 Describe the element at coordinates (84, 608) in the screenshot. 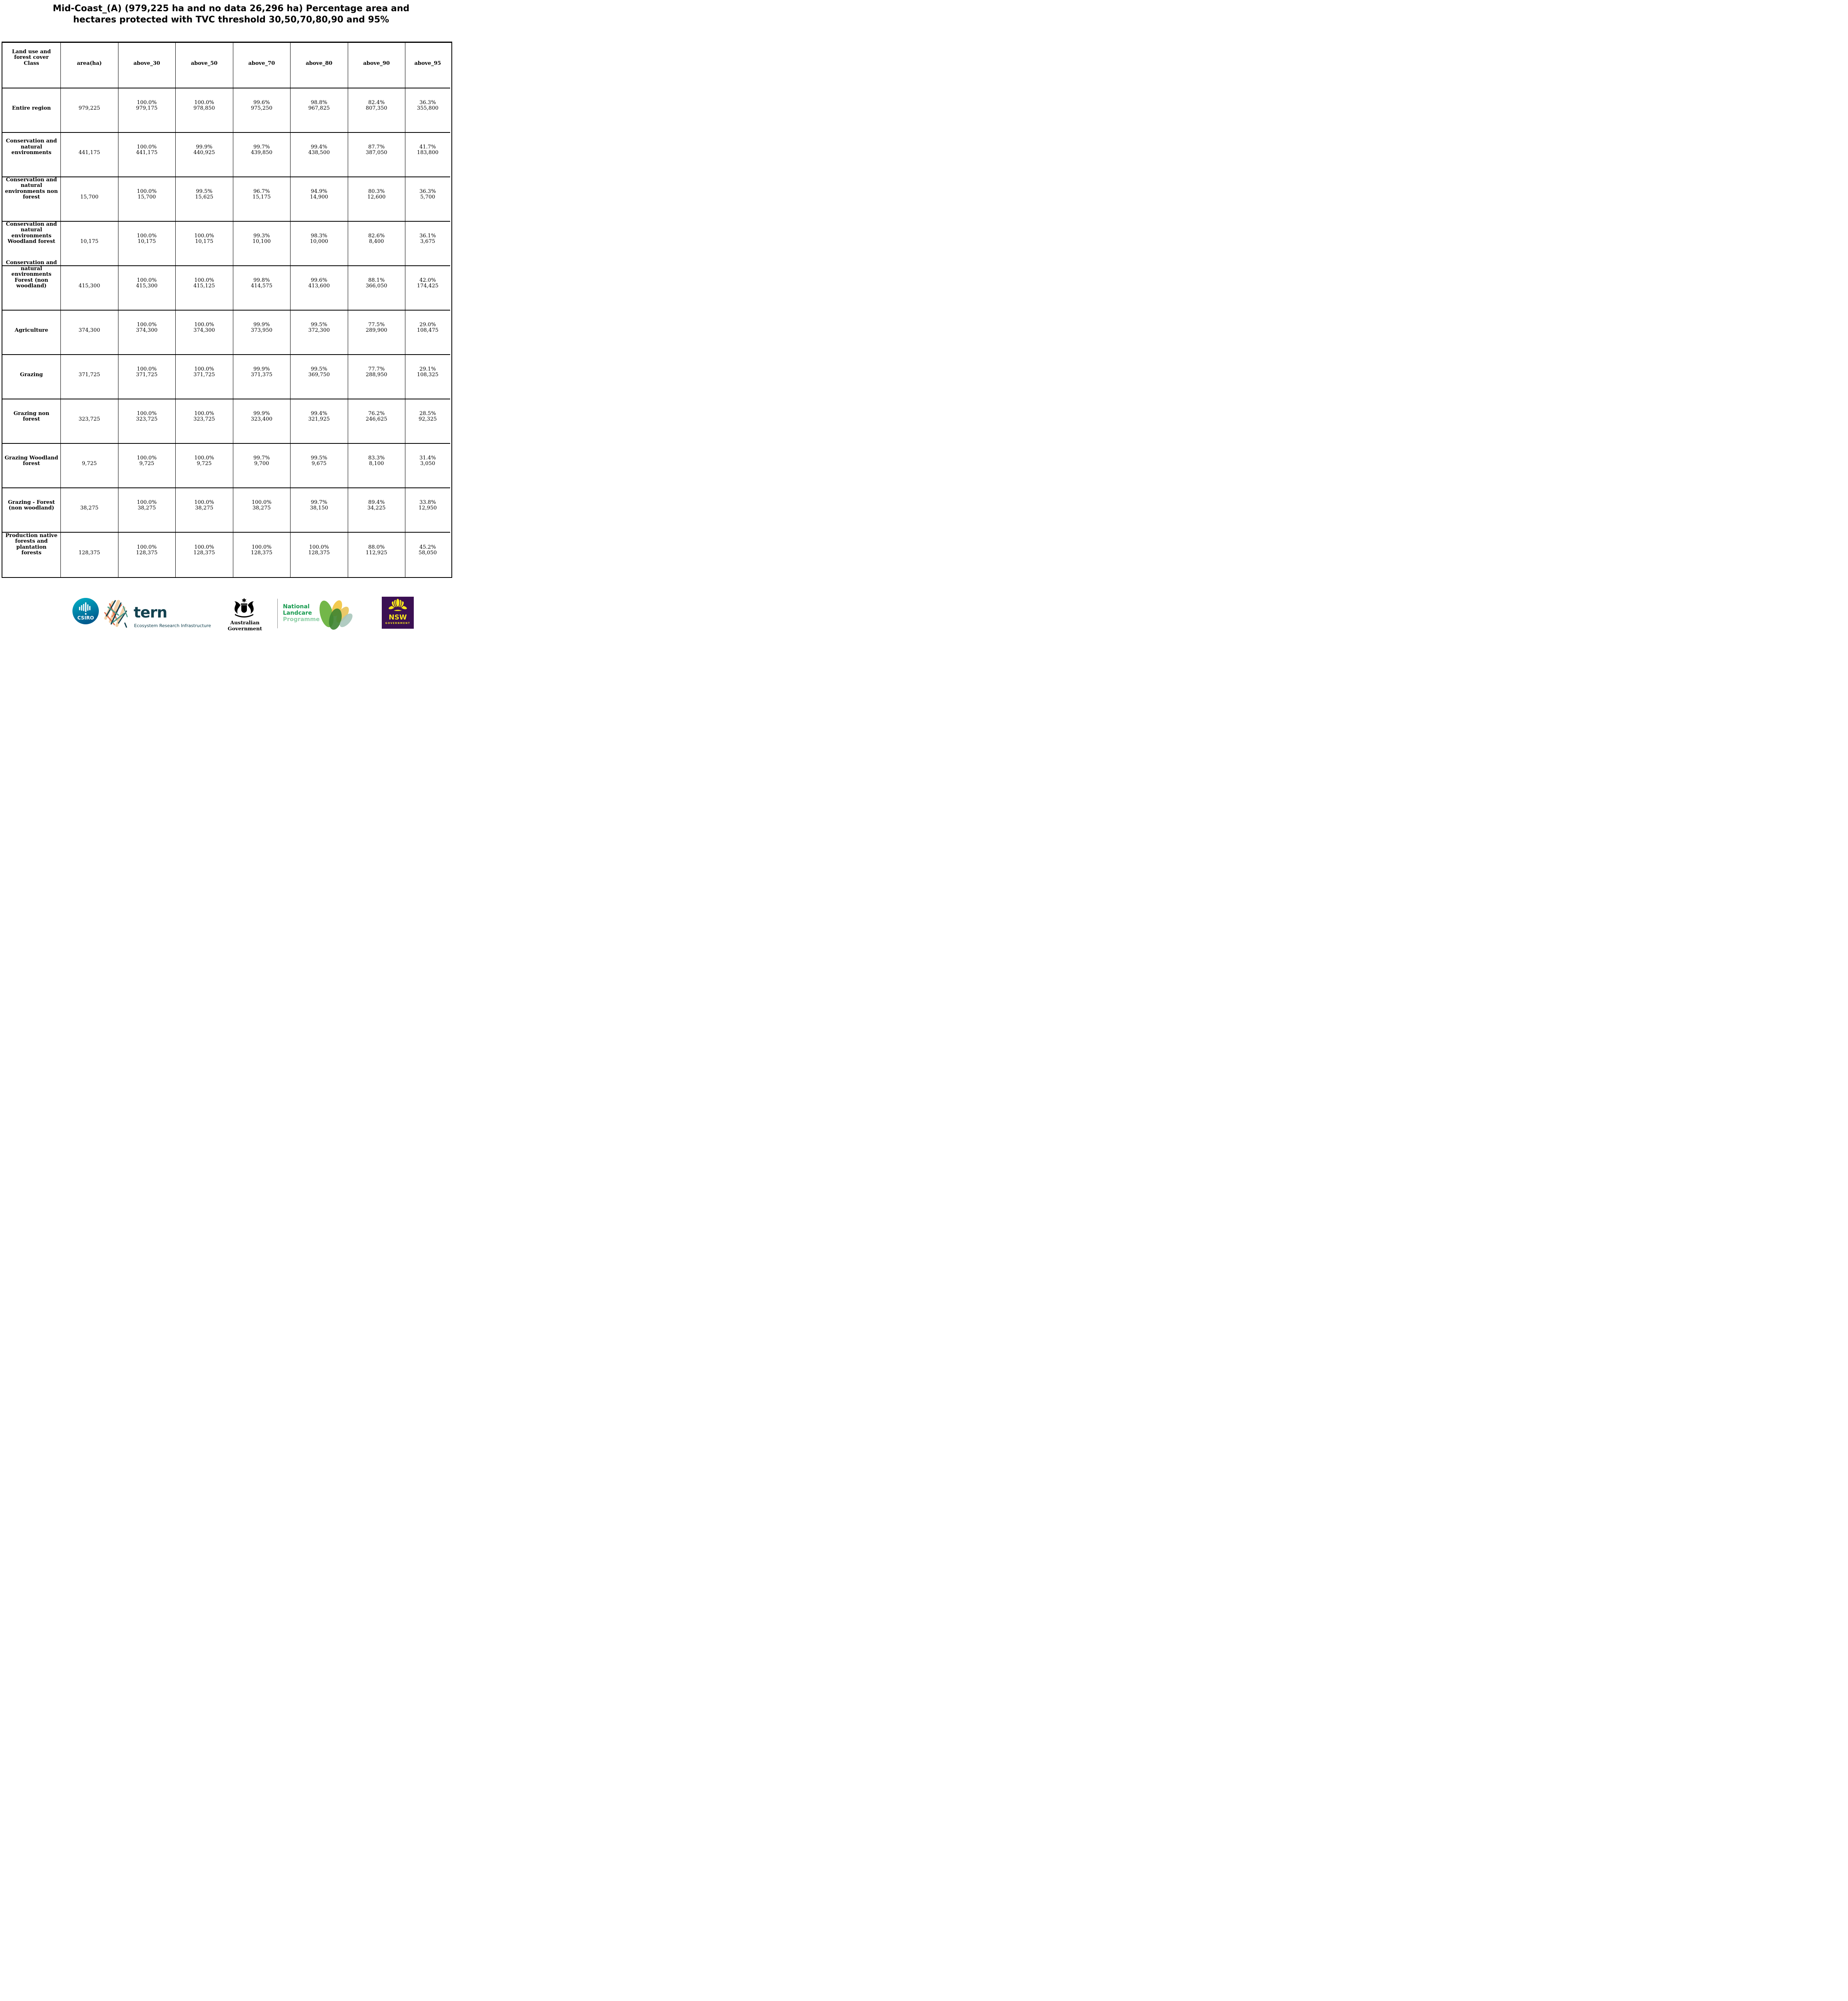

I see `csiro-starburst-icon` at that location.